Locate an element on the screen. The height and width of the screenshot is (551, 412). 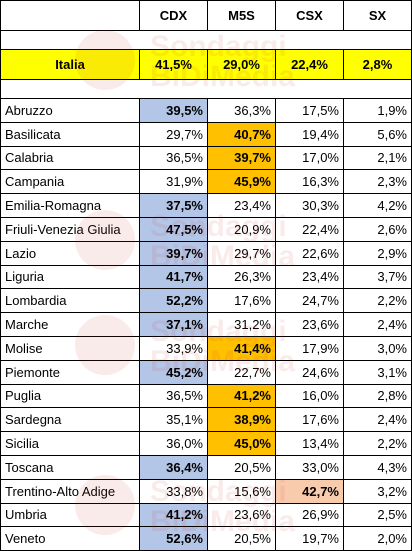
value-csx: 22,4% is located at coordinates (309, 229).